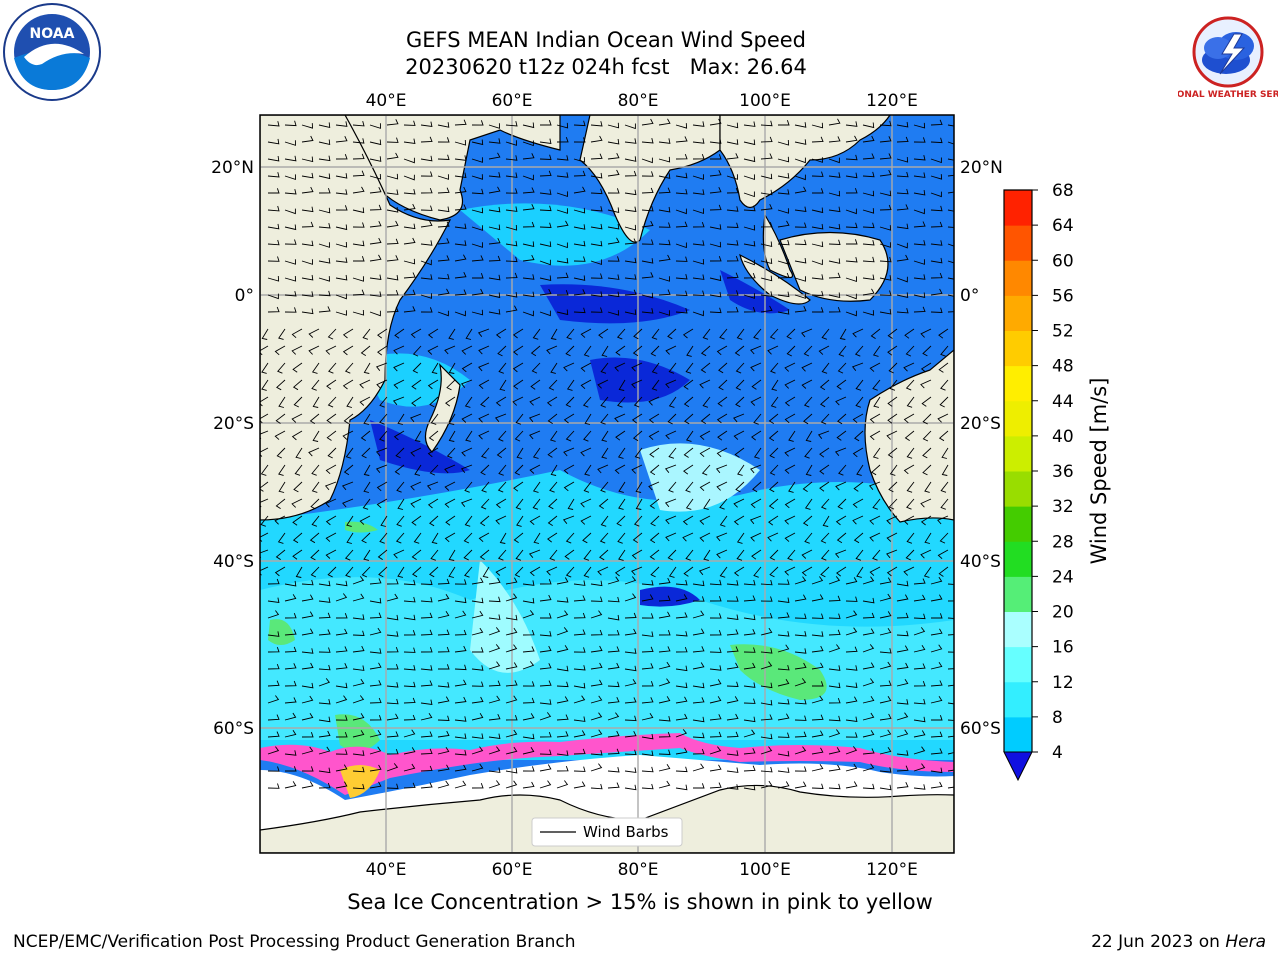 Image resolution: width=1280 pixels, height=960 pixels. Describe the element at coordinates (981, 168) in the screenshot. I see `lat-tick-right: 20°N` at that location.